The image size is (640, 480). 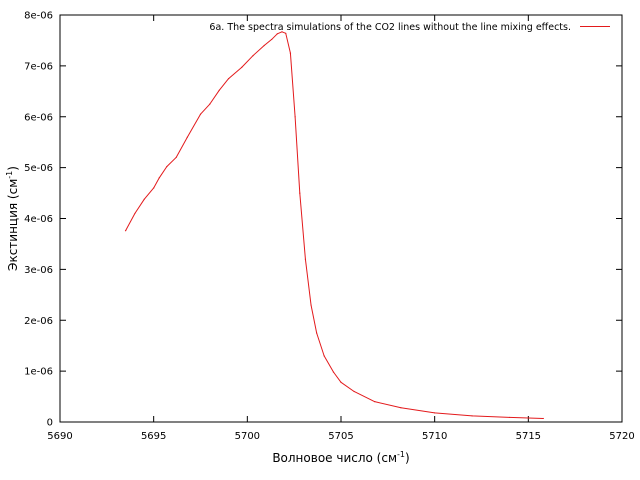 I want to click on y-axis-title: Экстинция (см-1), so click(x=12, y=218).